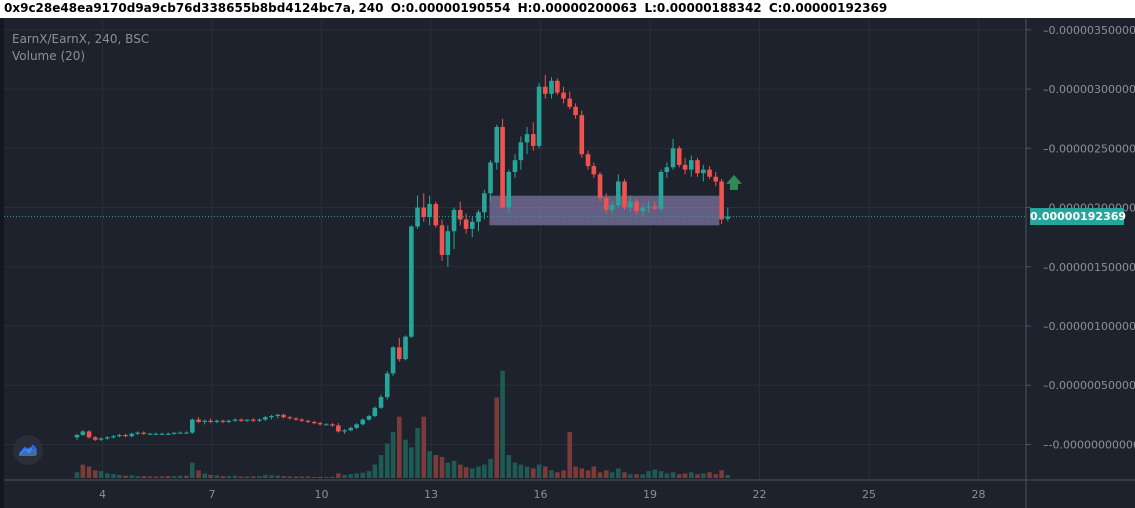 The width and height of the screenshot is (1135, 508). Describe the element at coordinates (322, 494) in the screenshot. I see `x-tick-label: 10` at that location.